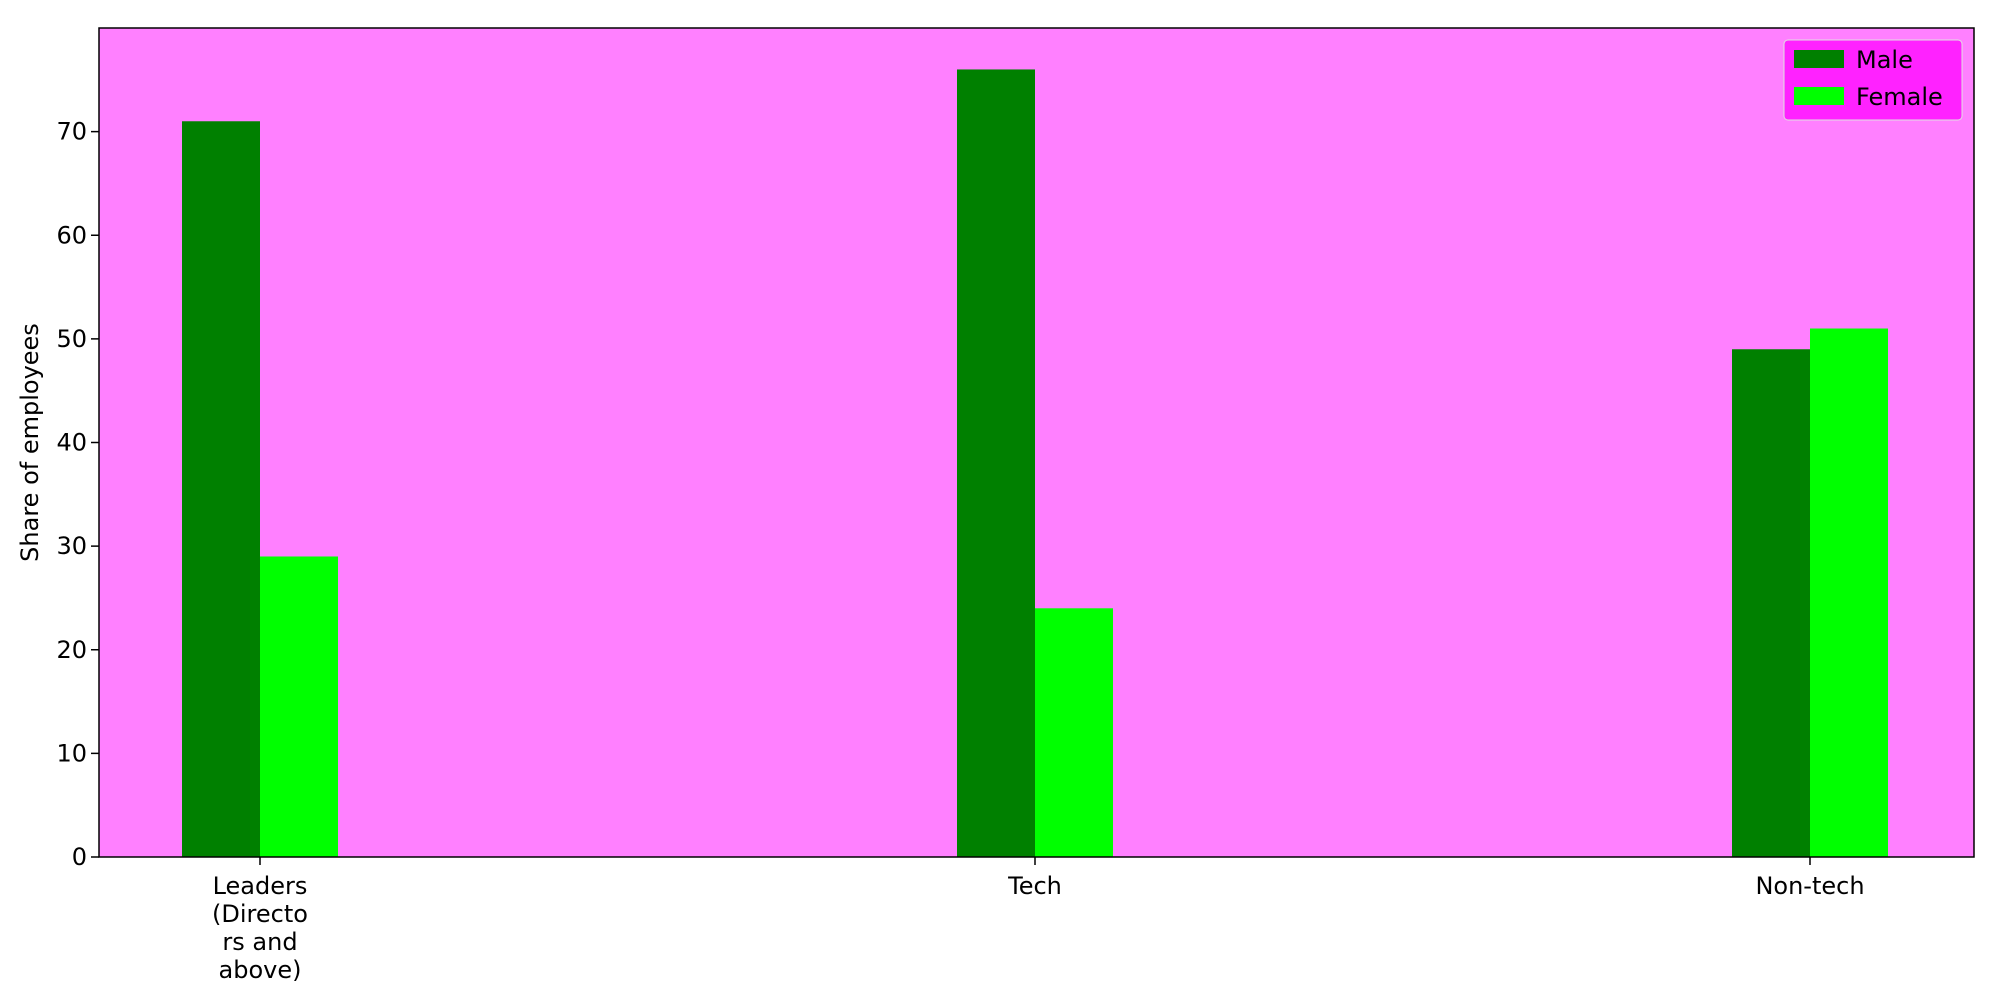 The width and height of the screenshot is (2000, 1000). Describe the element at coordinates (1873, 80) in the screenshot. I see `legend: Male Female` at that location.